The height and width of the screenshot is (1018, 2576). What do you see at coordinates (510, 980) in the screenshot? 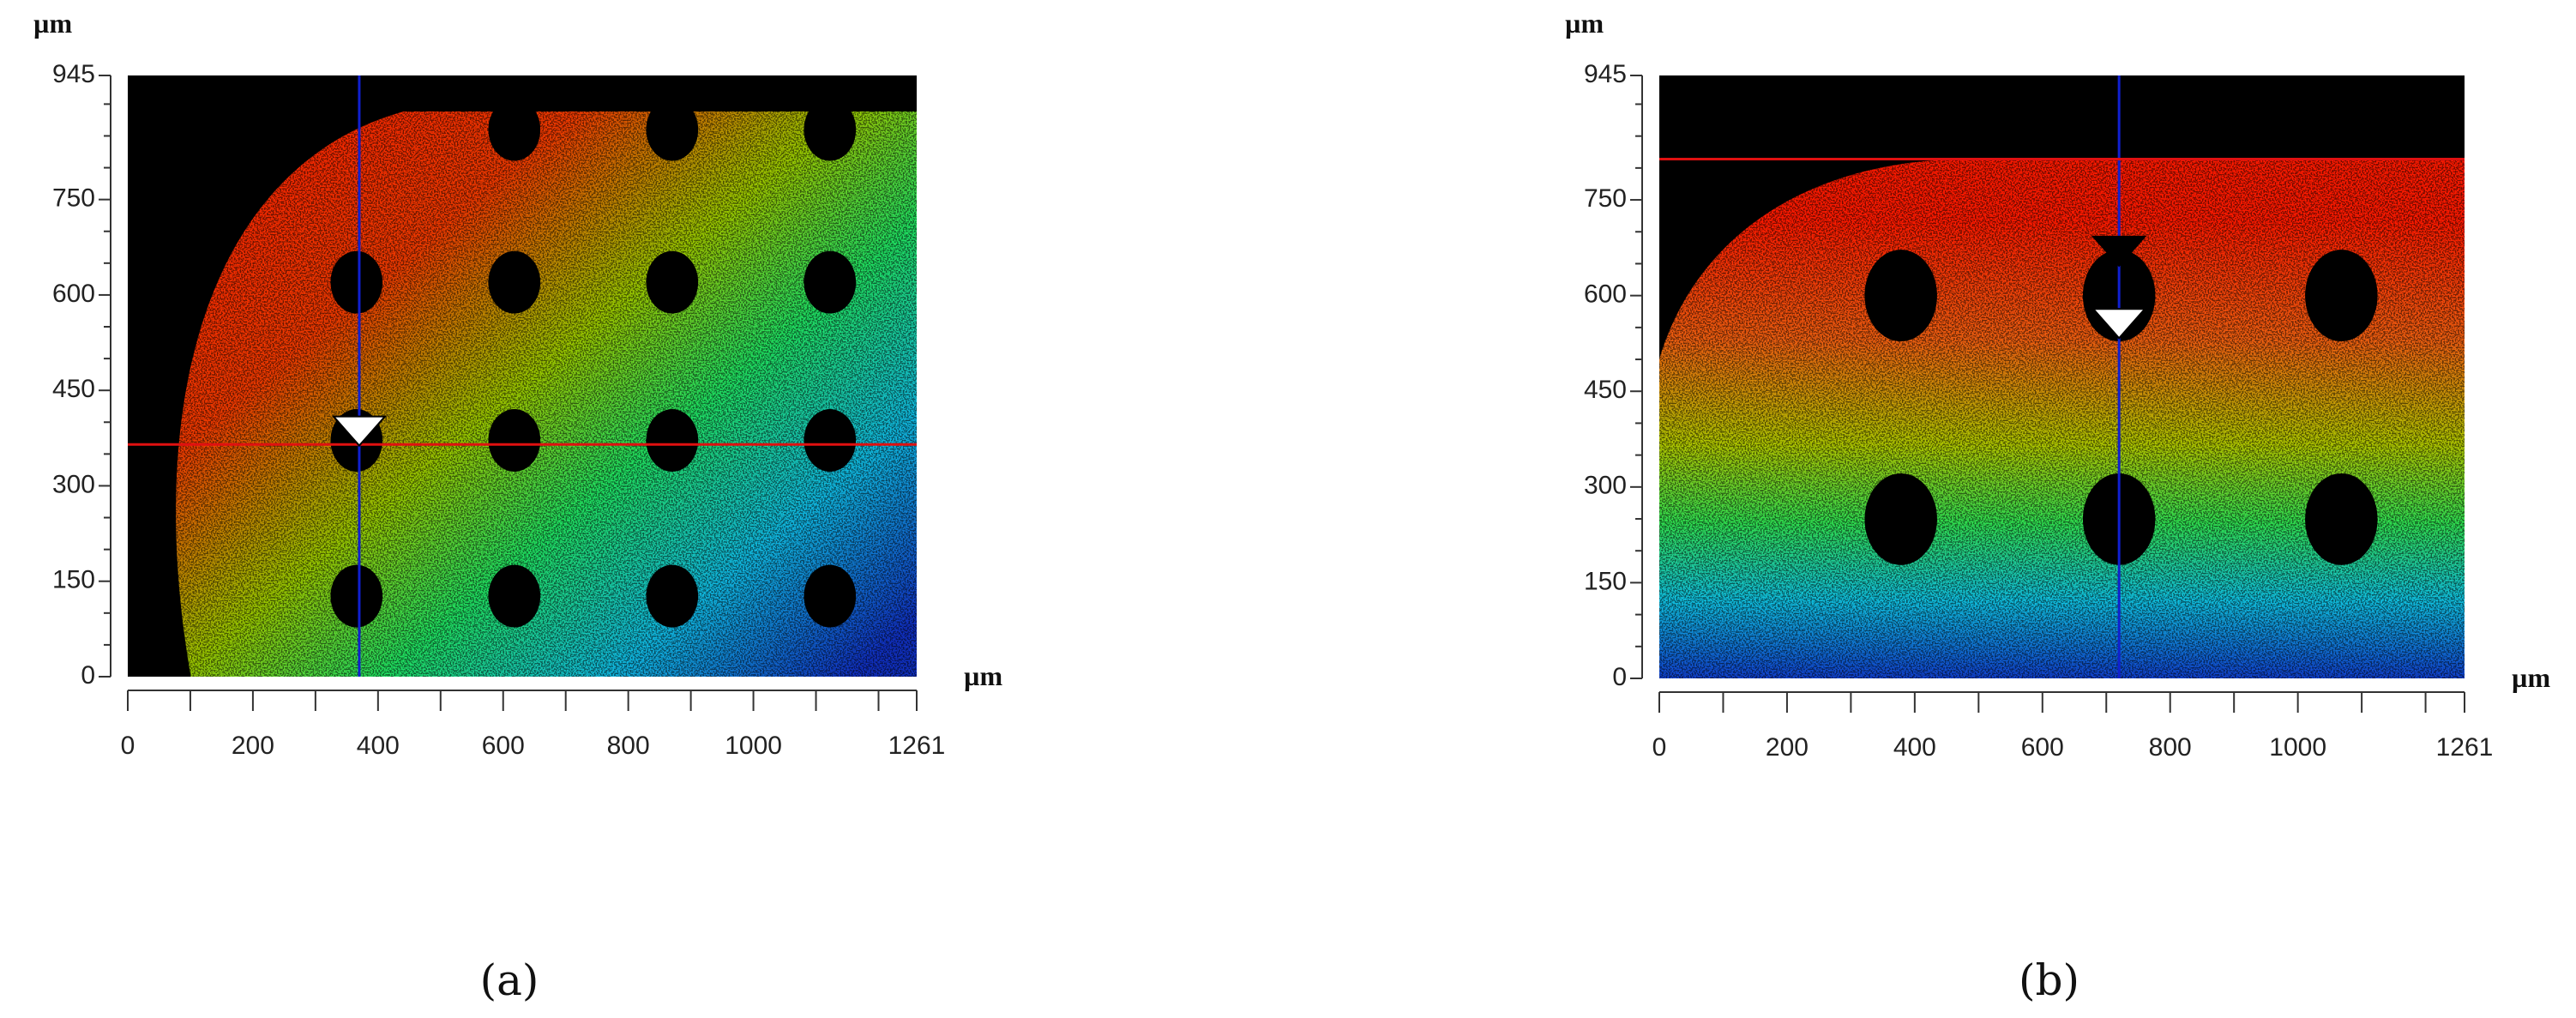
I see `caption: (a)` at bounding box center [510, 980].